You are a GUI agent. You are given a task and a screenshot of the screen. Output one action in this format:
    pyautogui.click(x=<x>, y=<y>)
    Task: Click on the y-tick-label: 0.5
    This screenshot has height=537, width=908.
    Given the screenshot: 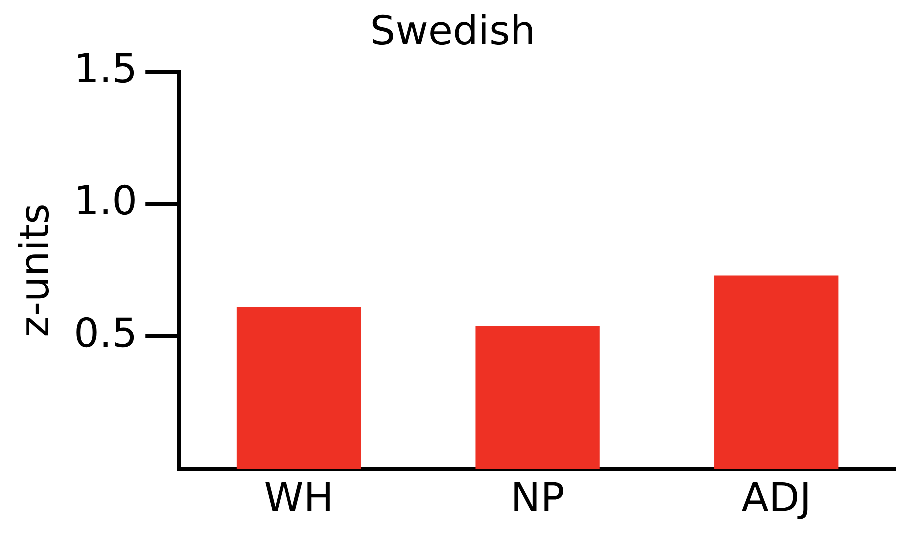 What is the action you would take?
    pyautogui.click(x=106, y=334)
    